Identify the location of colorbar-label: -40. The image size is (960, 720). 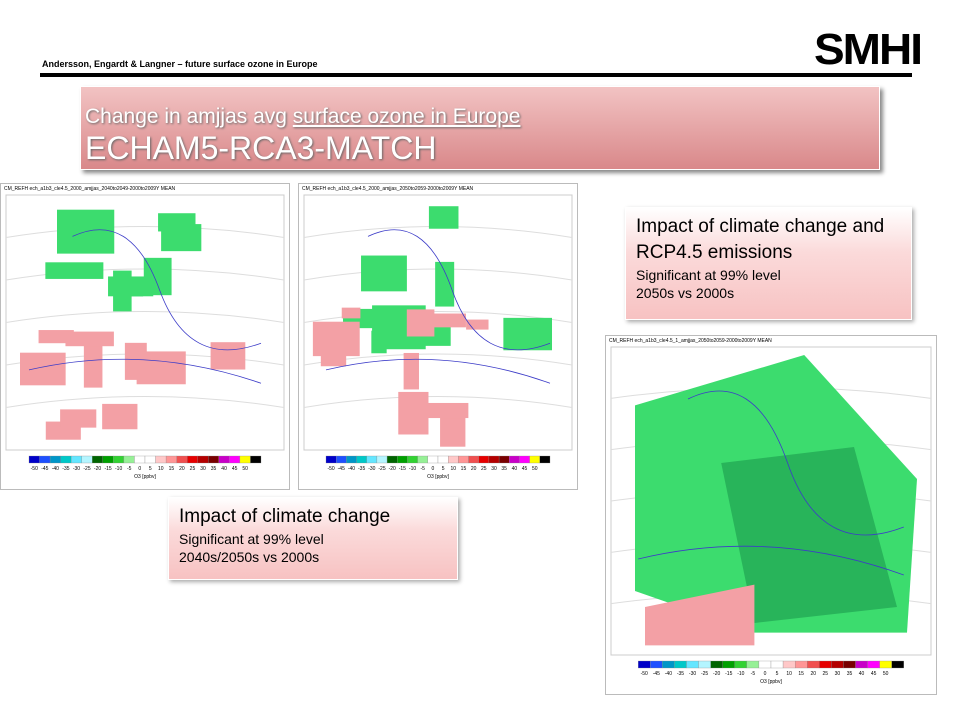
(668, 674).